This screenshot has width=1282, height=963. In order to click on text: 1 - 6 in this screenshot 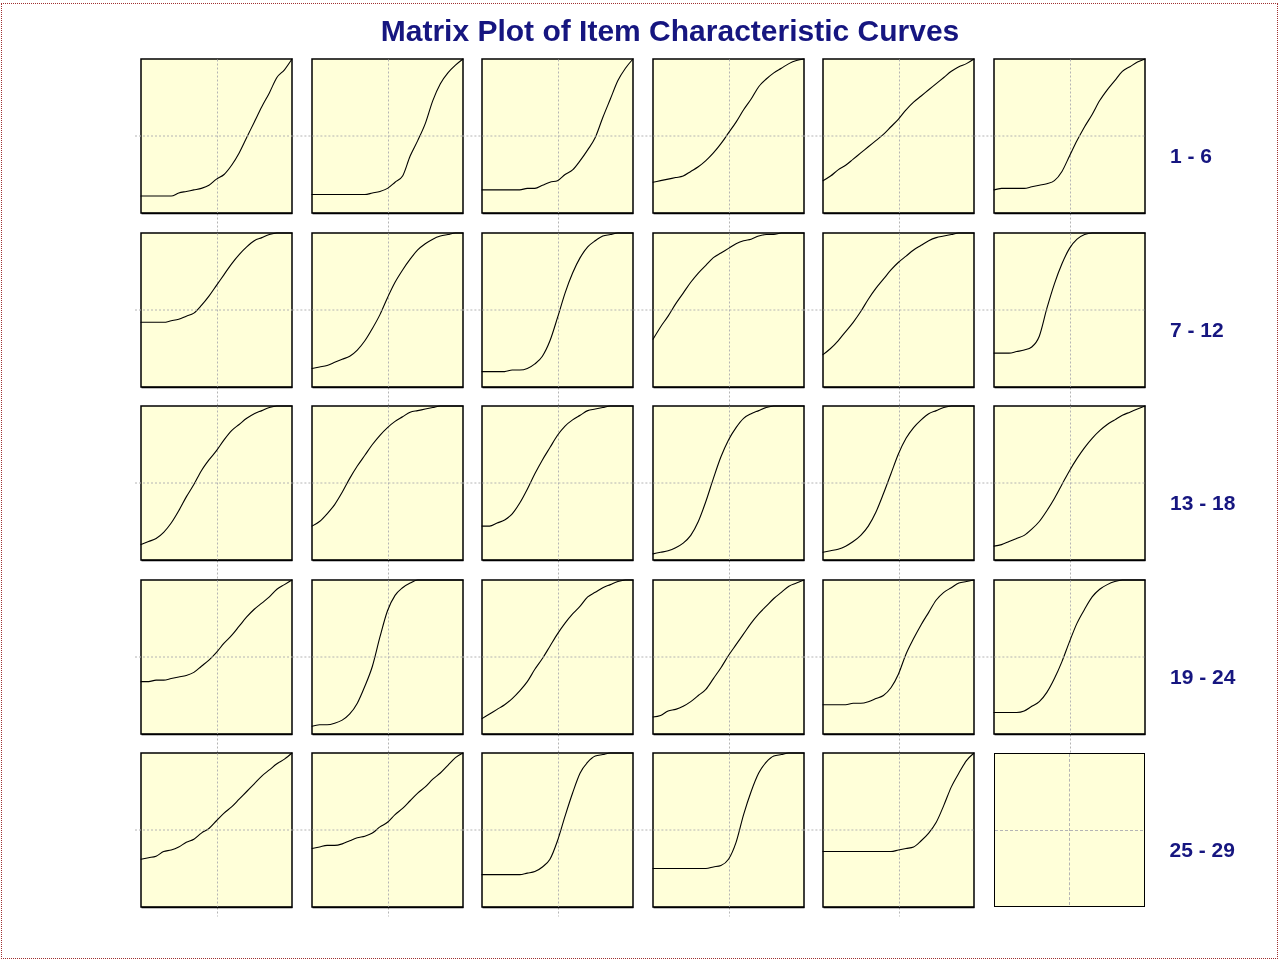, I will do `click(1191, 155)`.